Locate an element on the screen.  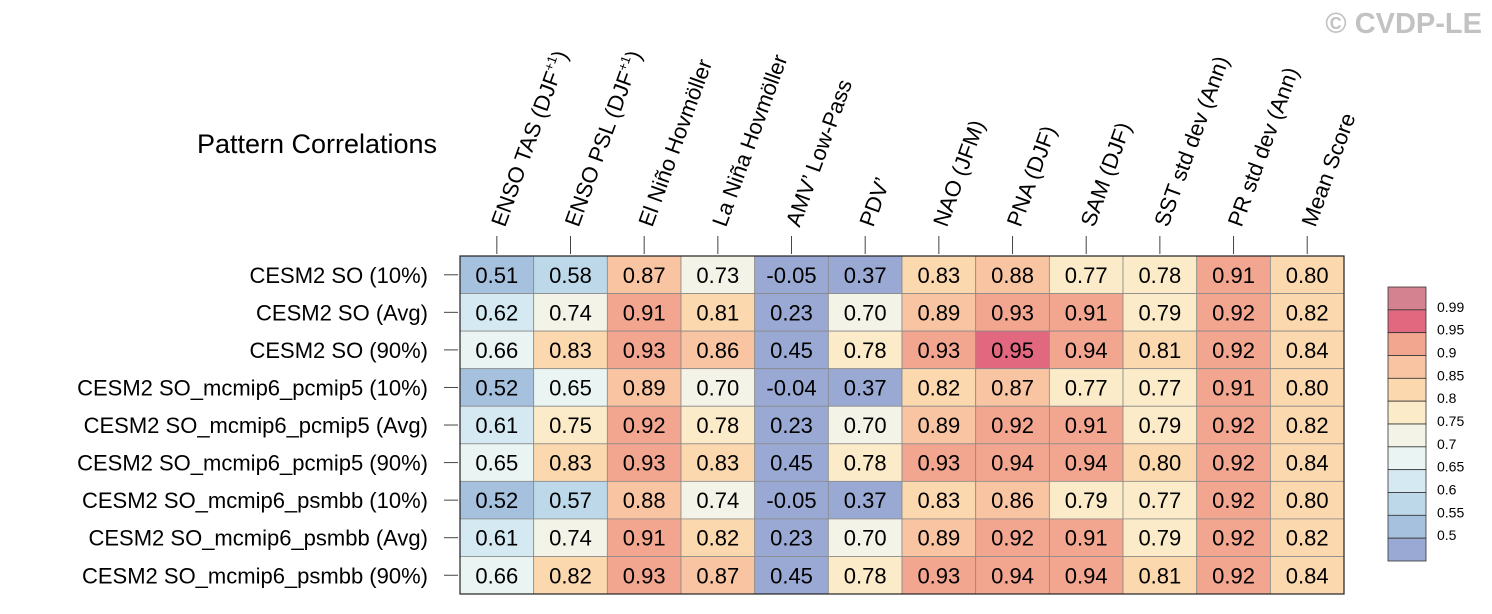
column-label-text: El Niño Hovmöller is located at coordinates (675, 143).